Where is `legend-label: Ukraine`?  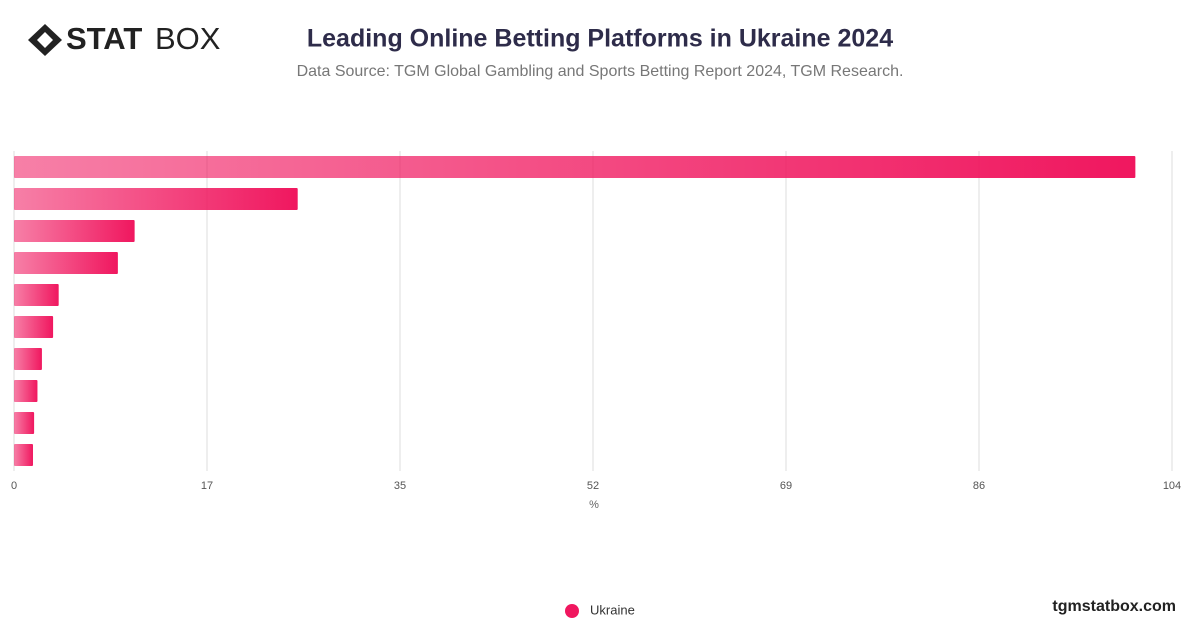 legend-label: Ukraine is located at coordinates (612, 609).